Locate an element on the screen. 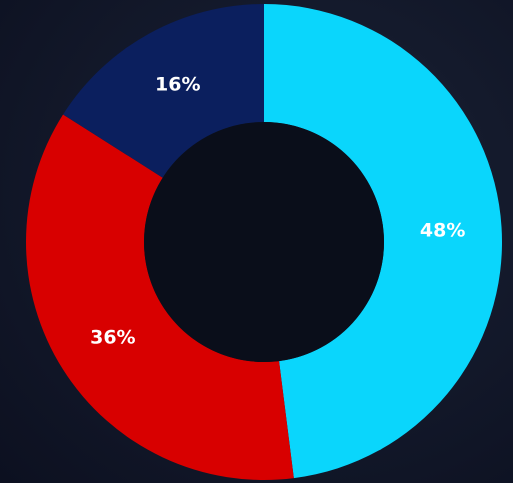 The image size is (513, 483). donut-segment is located at coordinates (163, 91).